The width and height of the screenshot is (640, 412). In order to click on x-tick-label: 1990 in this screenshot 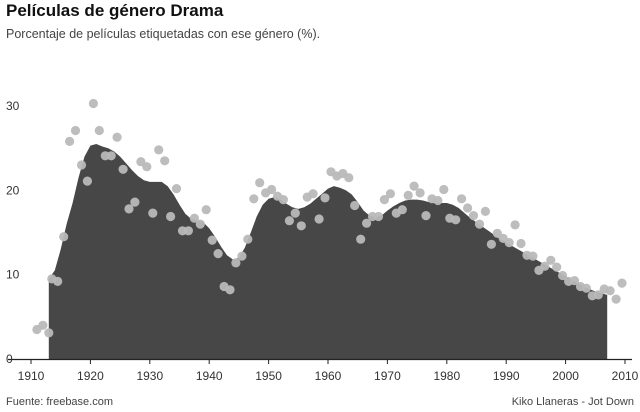, I will do `click(506, 376)`.